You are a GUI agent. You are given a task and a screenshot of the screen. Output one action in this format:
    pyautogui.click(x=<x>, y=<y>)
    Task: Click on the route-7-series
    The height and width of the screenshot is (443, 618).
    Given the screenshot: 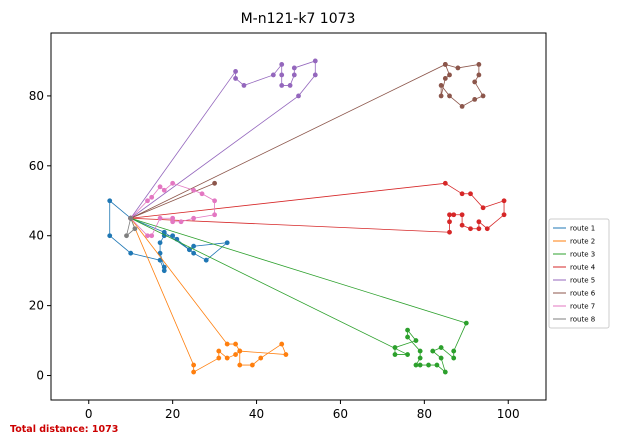 What is the action you would take?
    pyautogui.click(x=173, y=209)
    